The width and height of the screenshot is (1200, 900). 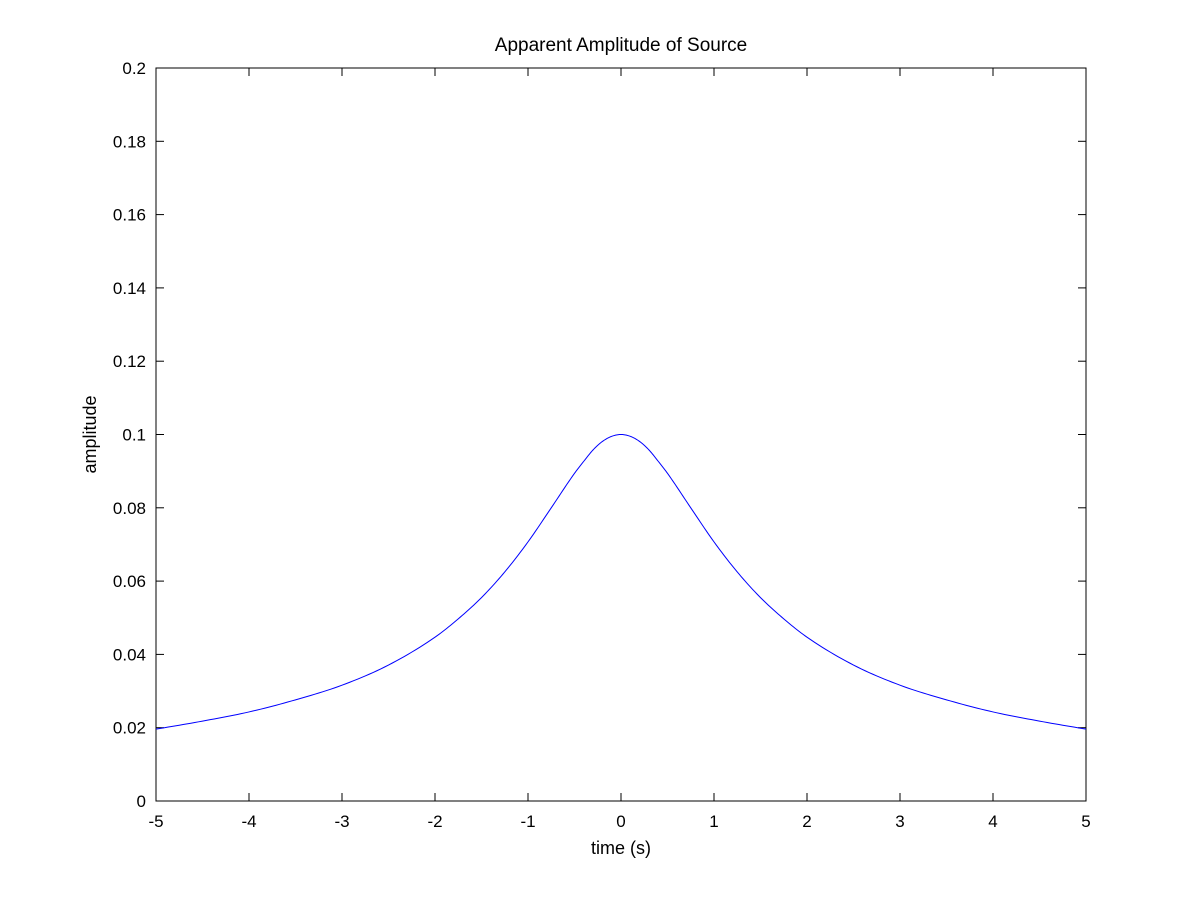 What do you see at coordinates (134, 435) in the screenshot?
I see `y-tick-label: 0.1` at bounding box center [134, 435].